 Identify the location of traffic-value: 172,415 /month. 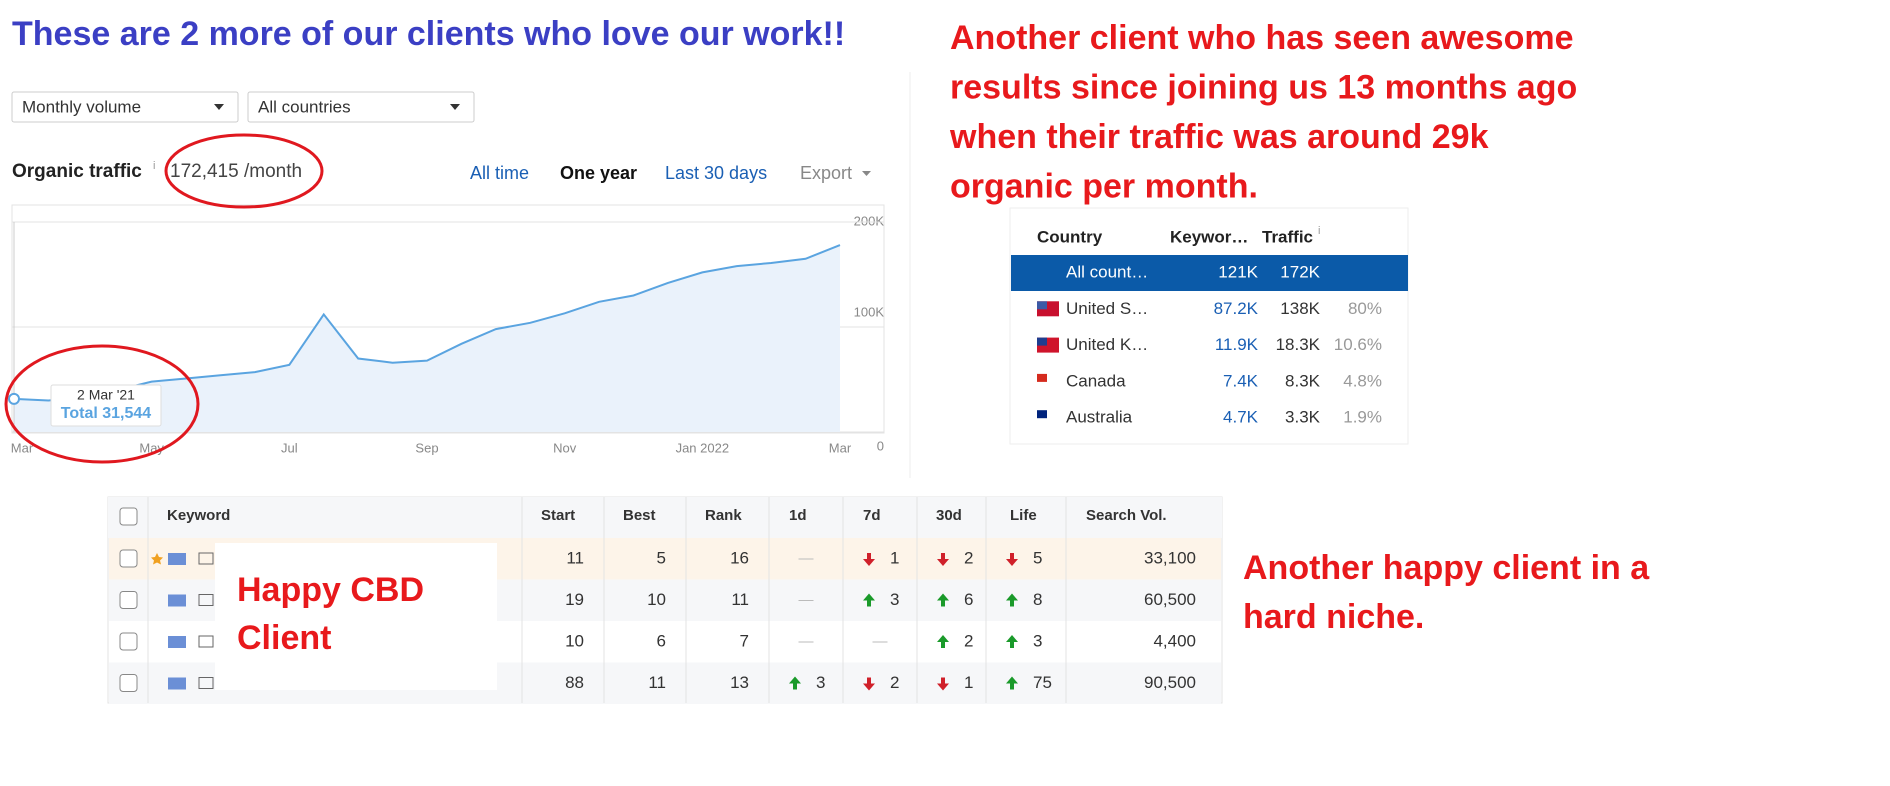
(236, 171).